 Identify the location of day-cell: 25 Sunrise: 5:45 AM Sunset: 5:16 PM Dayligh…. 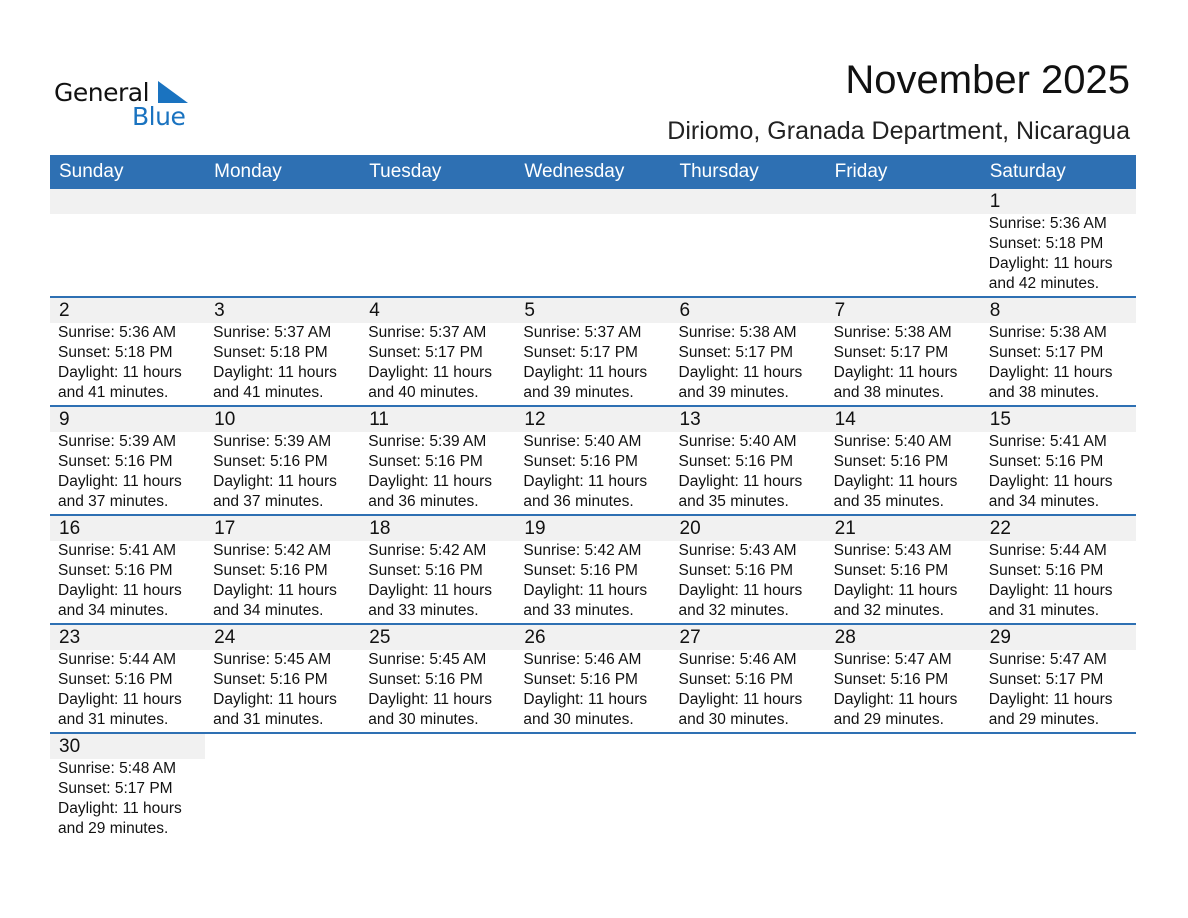
(438, 678).